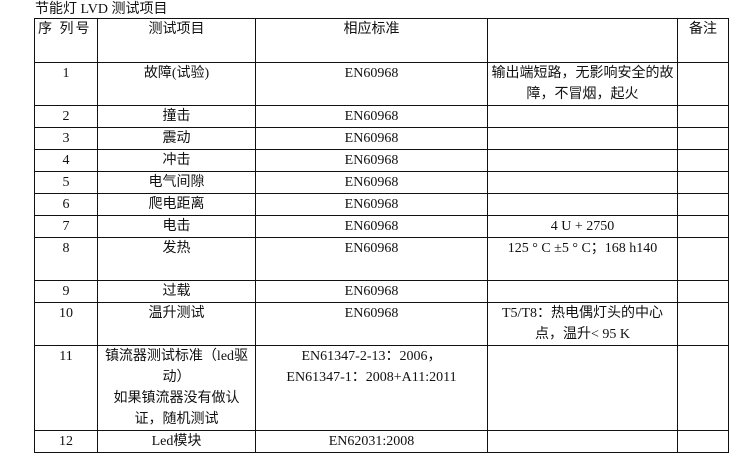 This screenshot has width=738, height=456. I want to click on cell-no-text: 1, so click(66, 73).